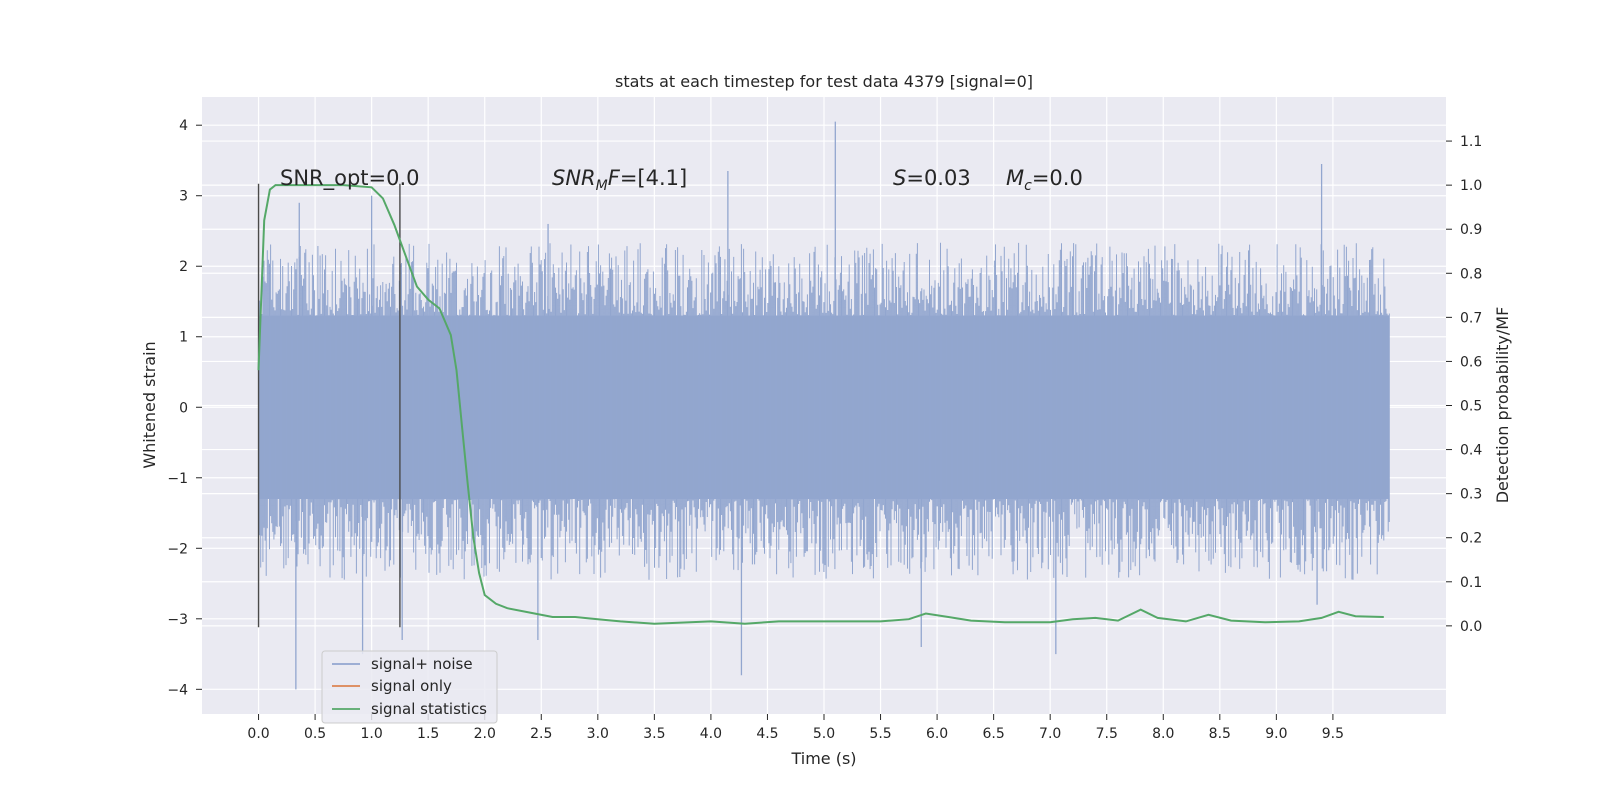 This screenshot has width=1600, height=800. What do you see at coordinates (1471, 274) in the screenshot?
I see `y-right-tick-label-8: 0.8` at bounding box center [1471, 274].